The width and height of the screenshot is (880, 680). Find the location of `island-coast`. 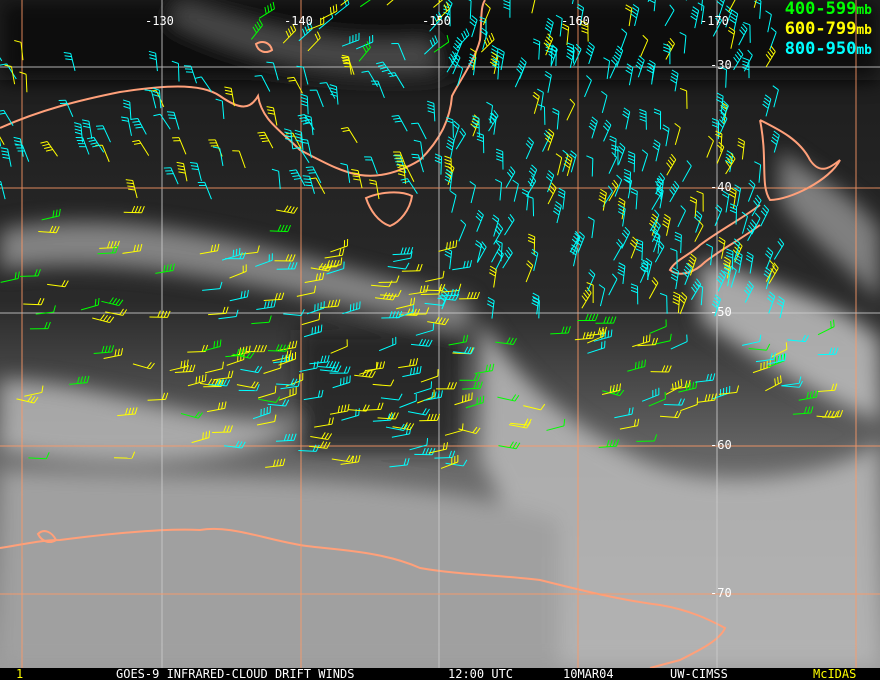

island-coast is located at coordinates (47, 536).